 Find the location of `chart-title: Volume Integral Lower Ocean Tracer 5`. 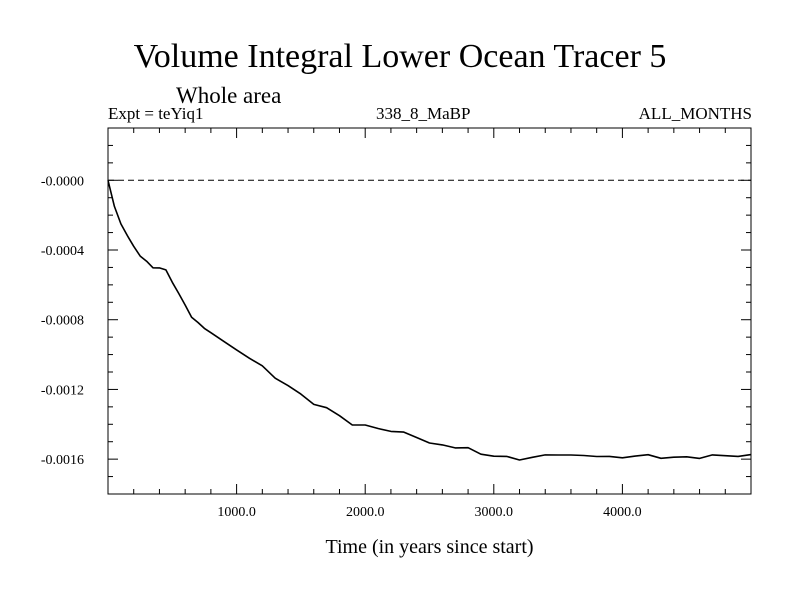

chart-title: Volume Integral Lower Ocean Tracer 5 is located at coordinates (400, 56).